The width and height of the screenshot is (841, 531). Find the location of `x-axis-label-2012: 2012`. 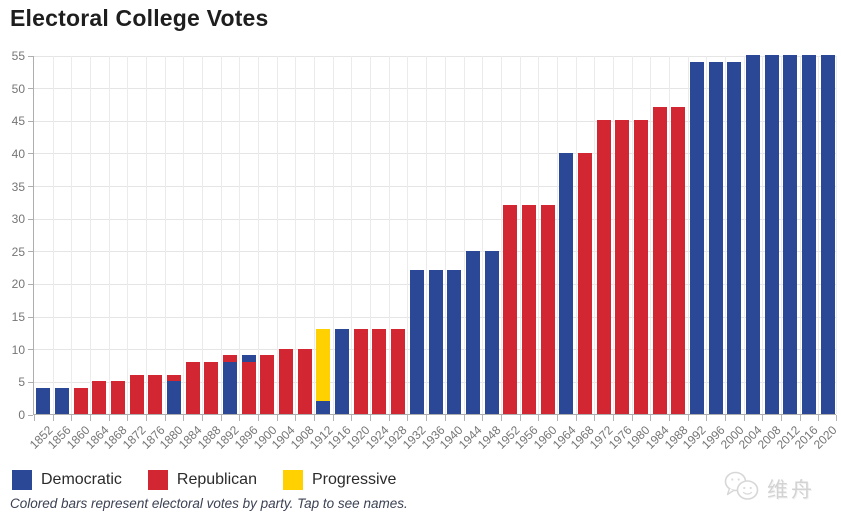

x-axis-label-2012: 2012 is located at coordinates (788, 437).